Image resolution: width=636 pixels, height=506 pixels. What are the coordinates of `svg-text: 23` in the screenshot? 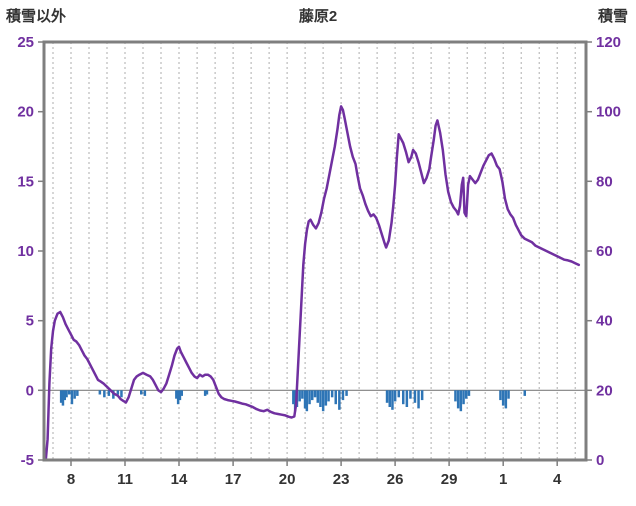 It's located at (341, 479).